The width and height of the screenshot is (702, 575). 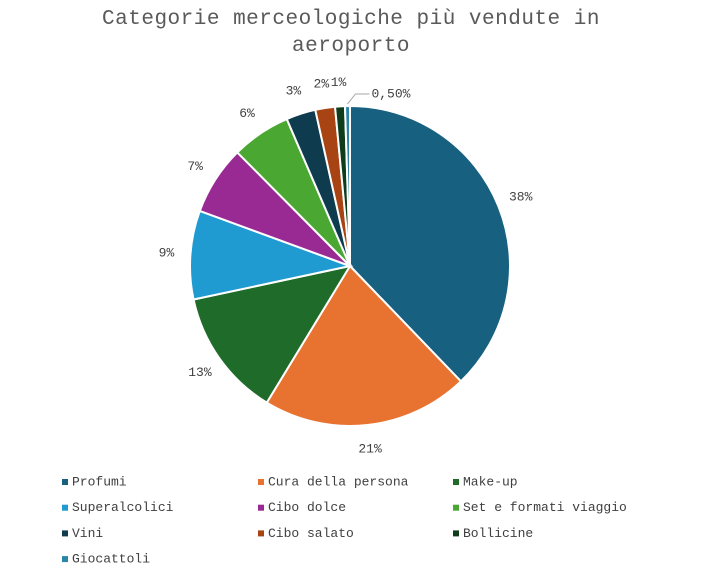 I want to click on legend-label: Profumi, so click(x=99, y=481).